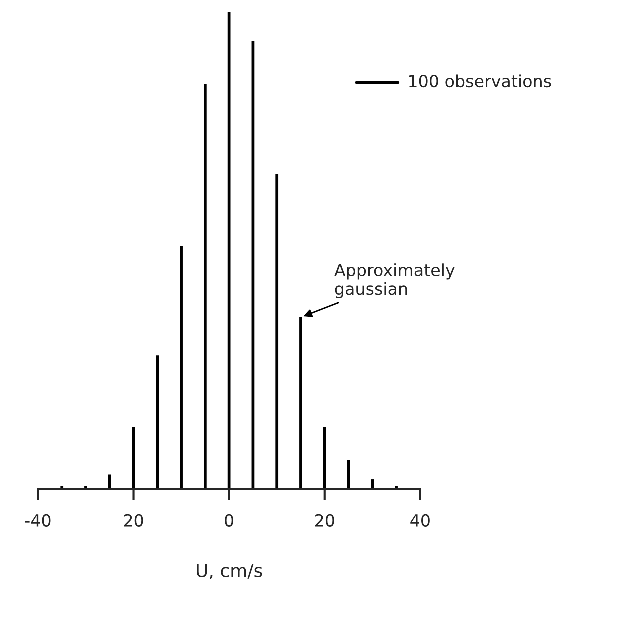 This screenshot has height=627, width=637. Describe the element at coordinates (394, 281) in the screenshot. I see `annotation: Approximately gaussian` at that location.